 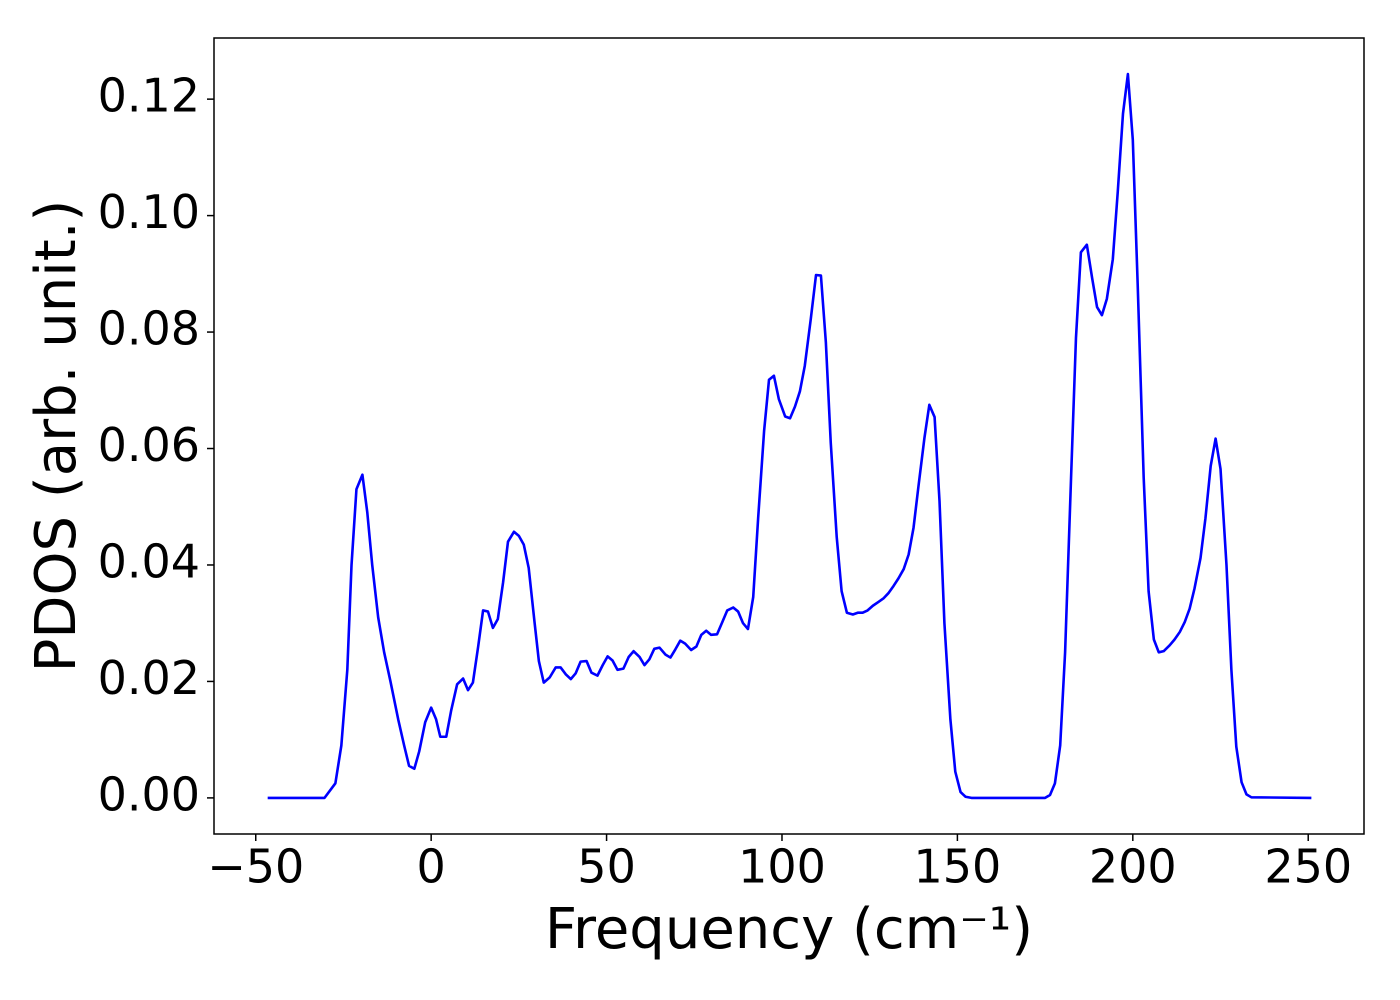 What do you see at coordinates (1308, 867) in the screenshot?
I see `x-tick-label: 250` at bounding box center [1308, 867].